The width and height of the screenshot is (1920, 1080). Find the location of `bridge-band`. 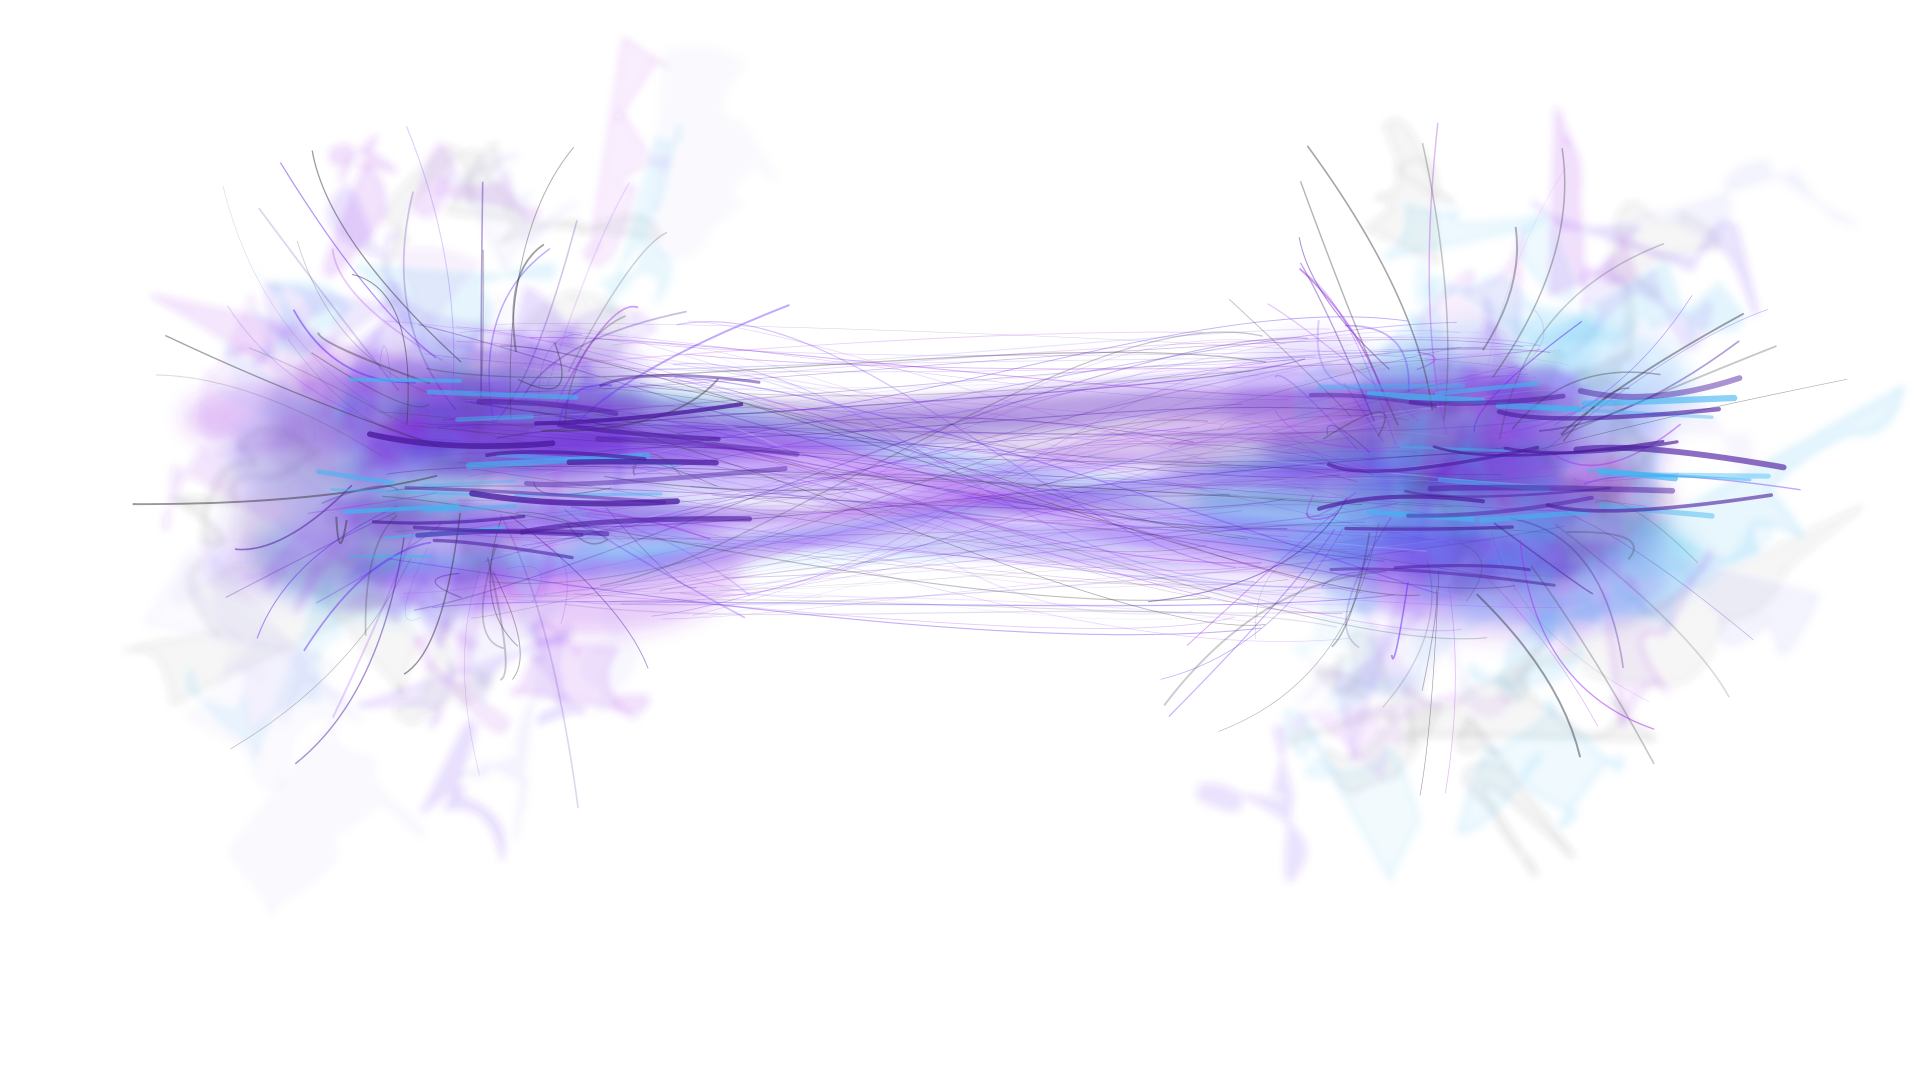

bridge-band is located at coordinates (966, 502).